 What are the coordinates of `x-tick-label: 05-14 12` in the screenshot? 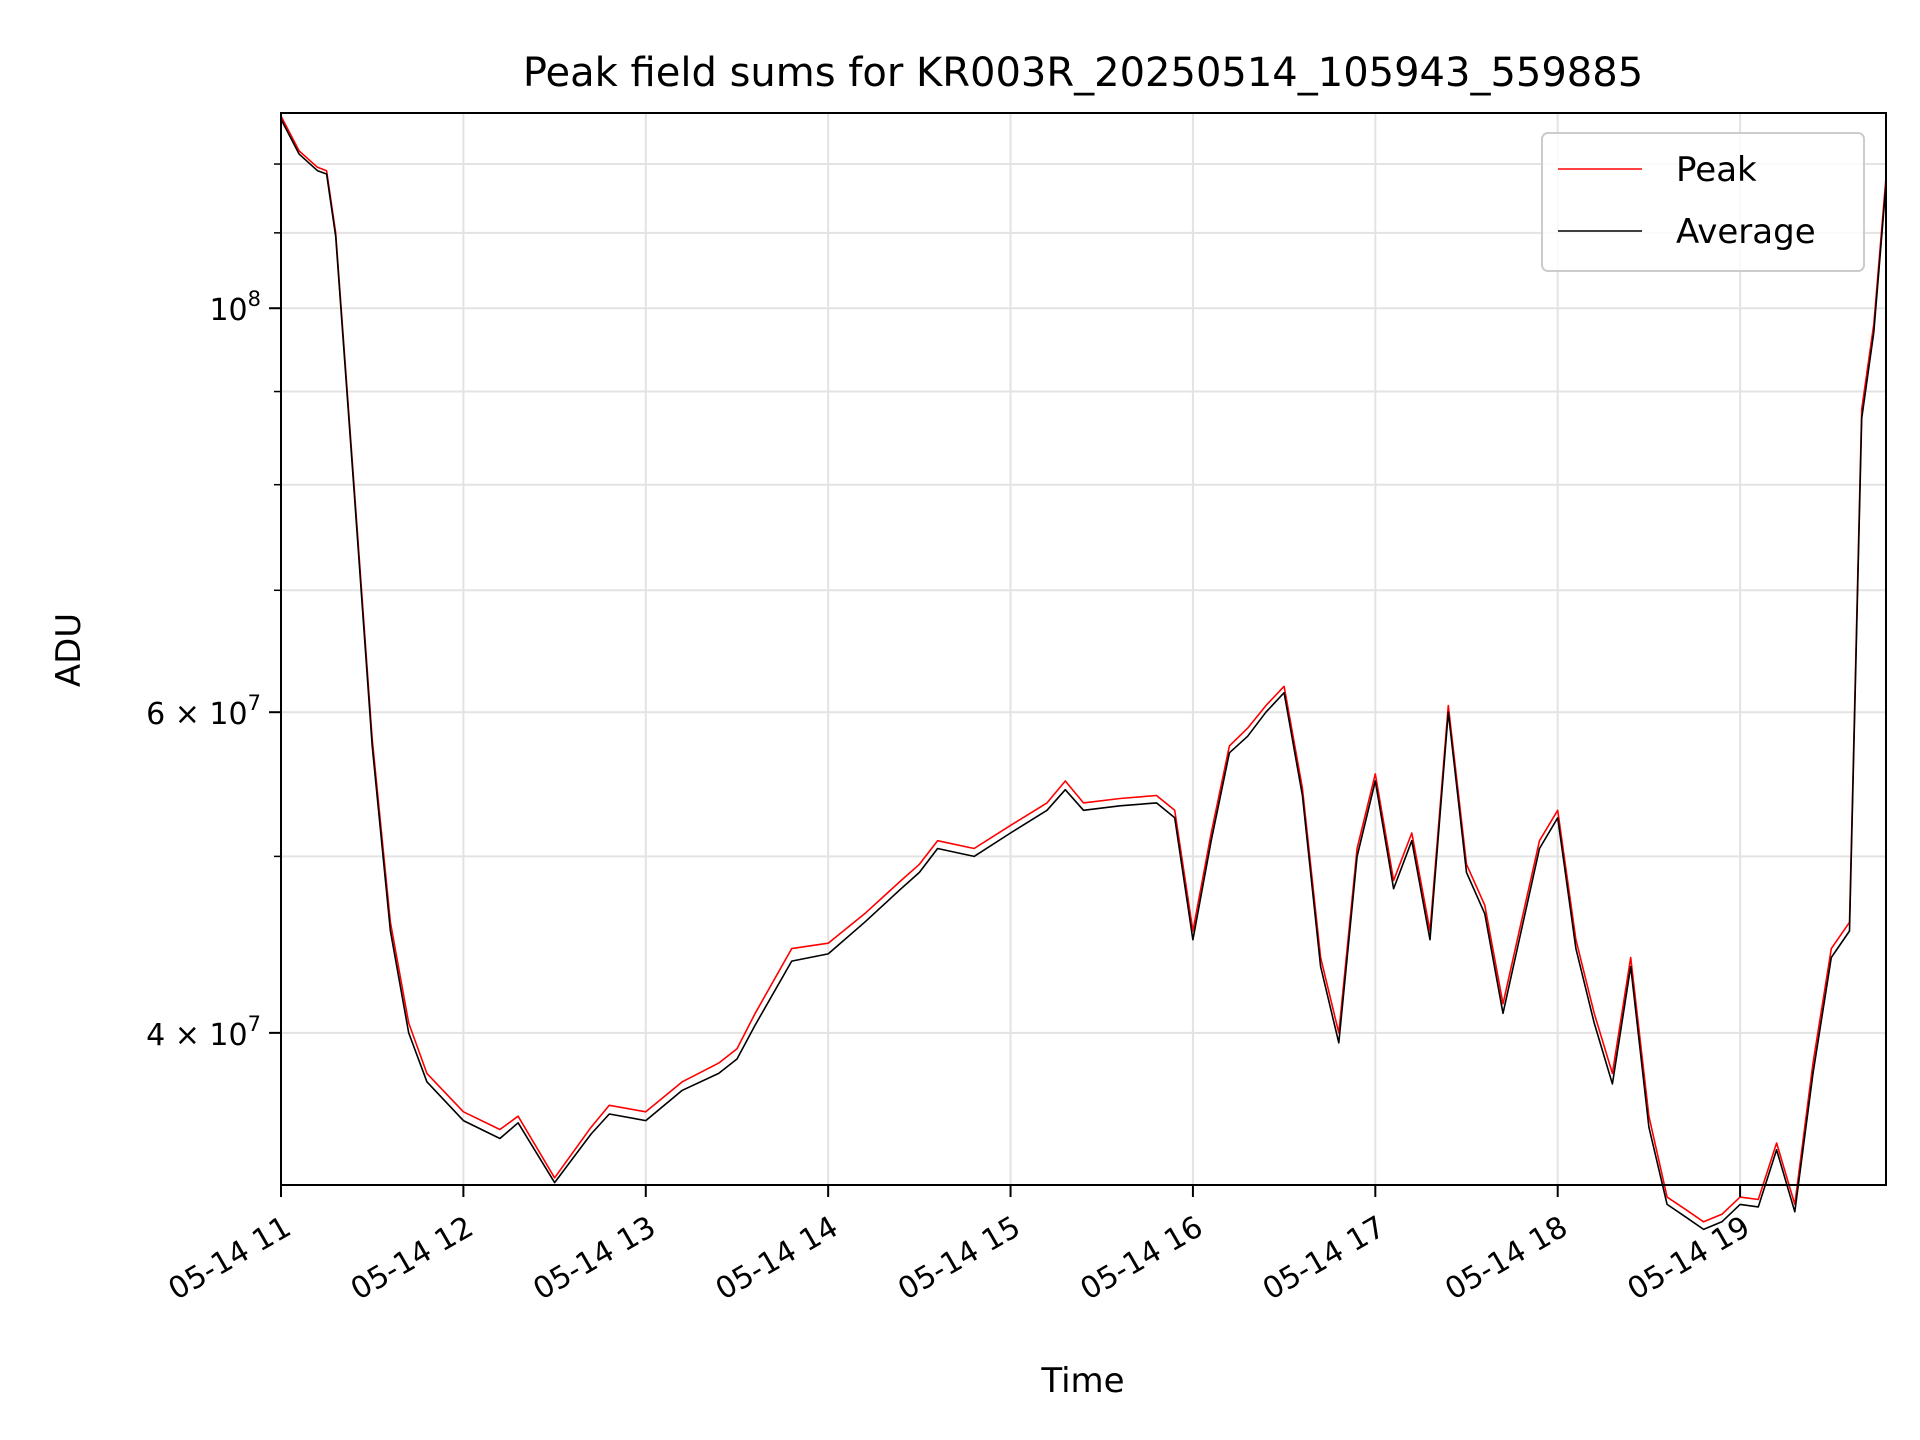 It's located at (412, 1259).